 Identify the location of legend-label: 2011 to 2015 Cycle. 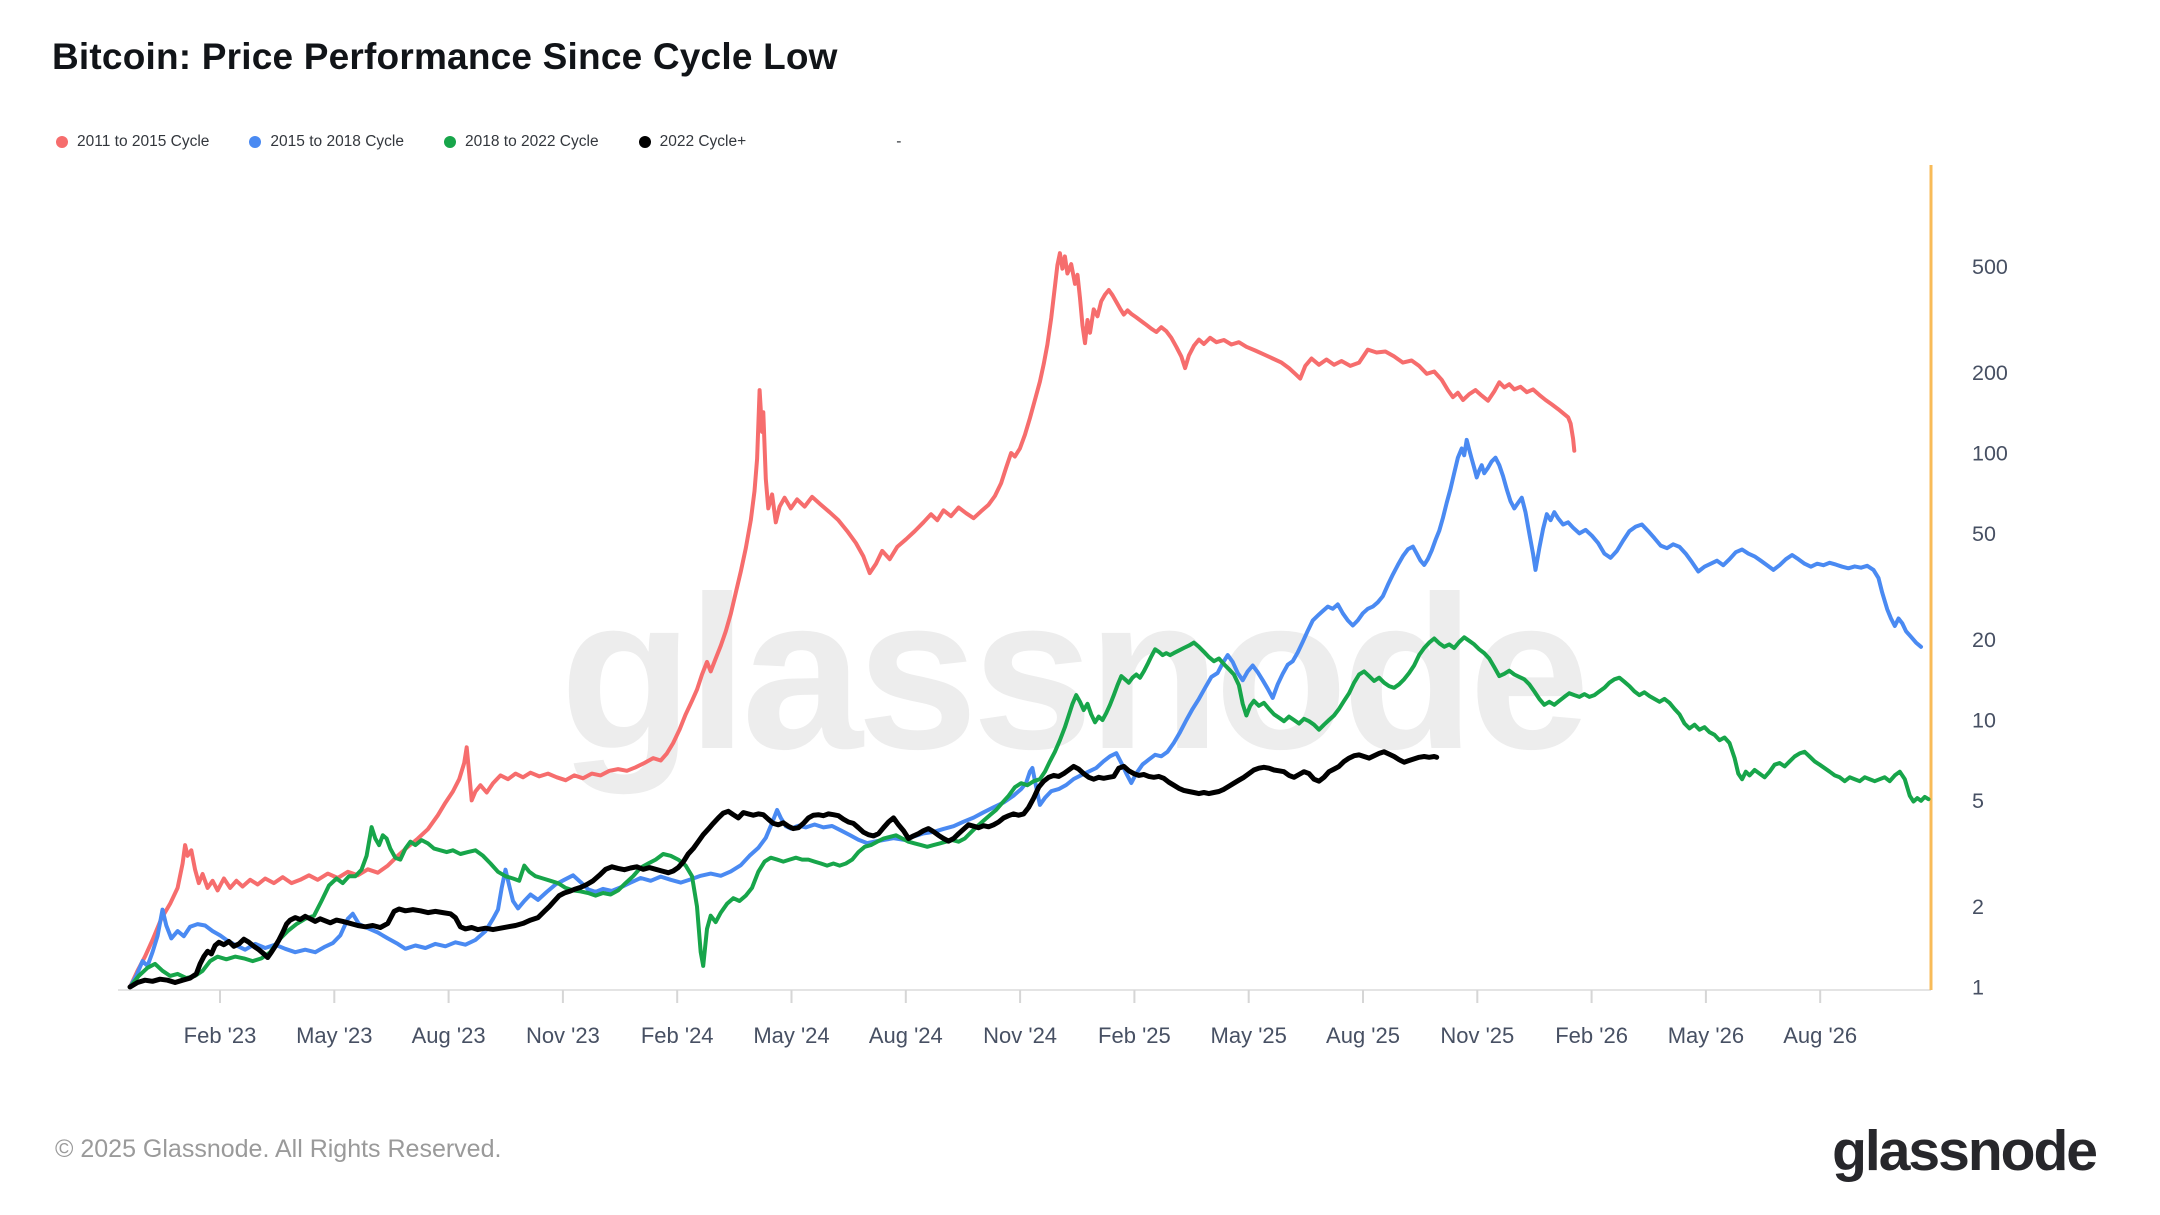
(143, 141).